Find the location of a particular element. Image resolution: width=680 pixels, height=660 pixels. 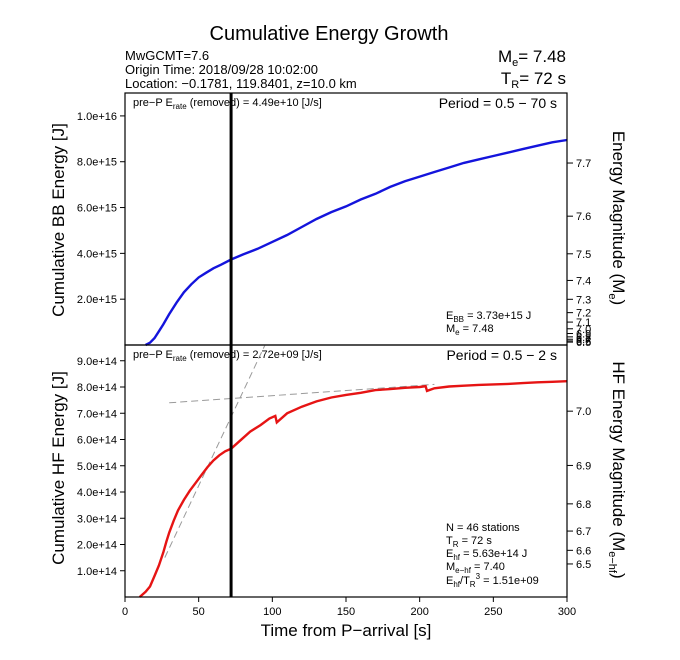

hf-y-tick-label: 5.0e+14 is located at coordinates (97, 467).